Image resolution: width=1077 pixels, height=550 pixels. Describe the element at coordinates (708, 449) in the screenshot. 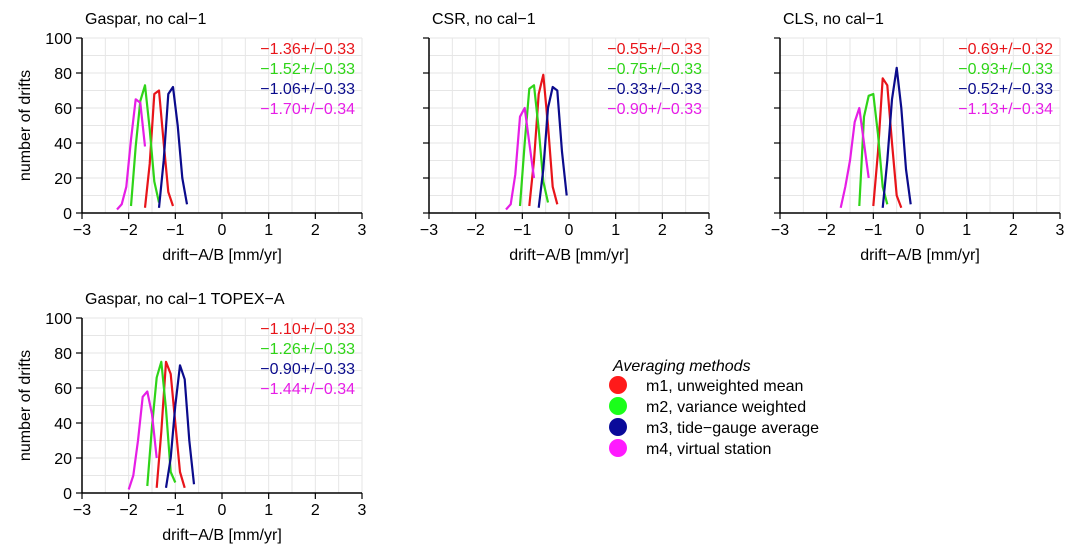

I see `legend-label-m4: m4, virtual station` at that location.